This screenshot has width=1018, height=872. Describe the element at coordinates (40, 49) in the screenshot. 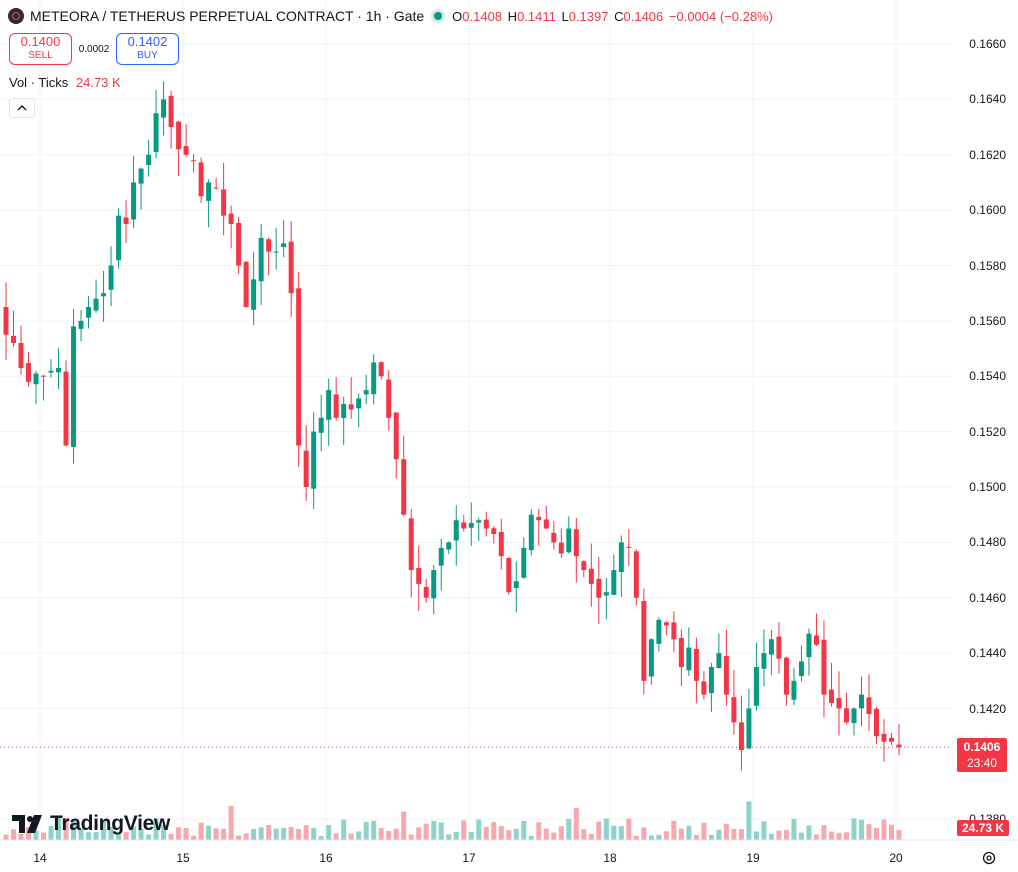

I see `sell-button: 0.1400 SELL` at that location.